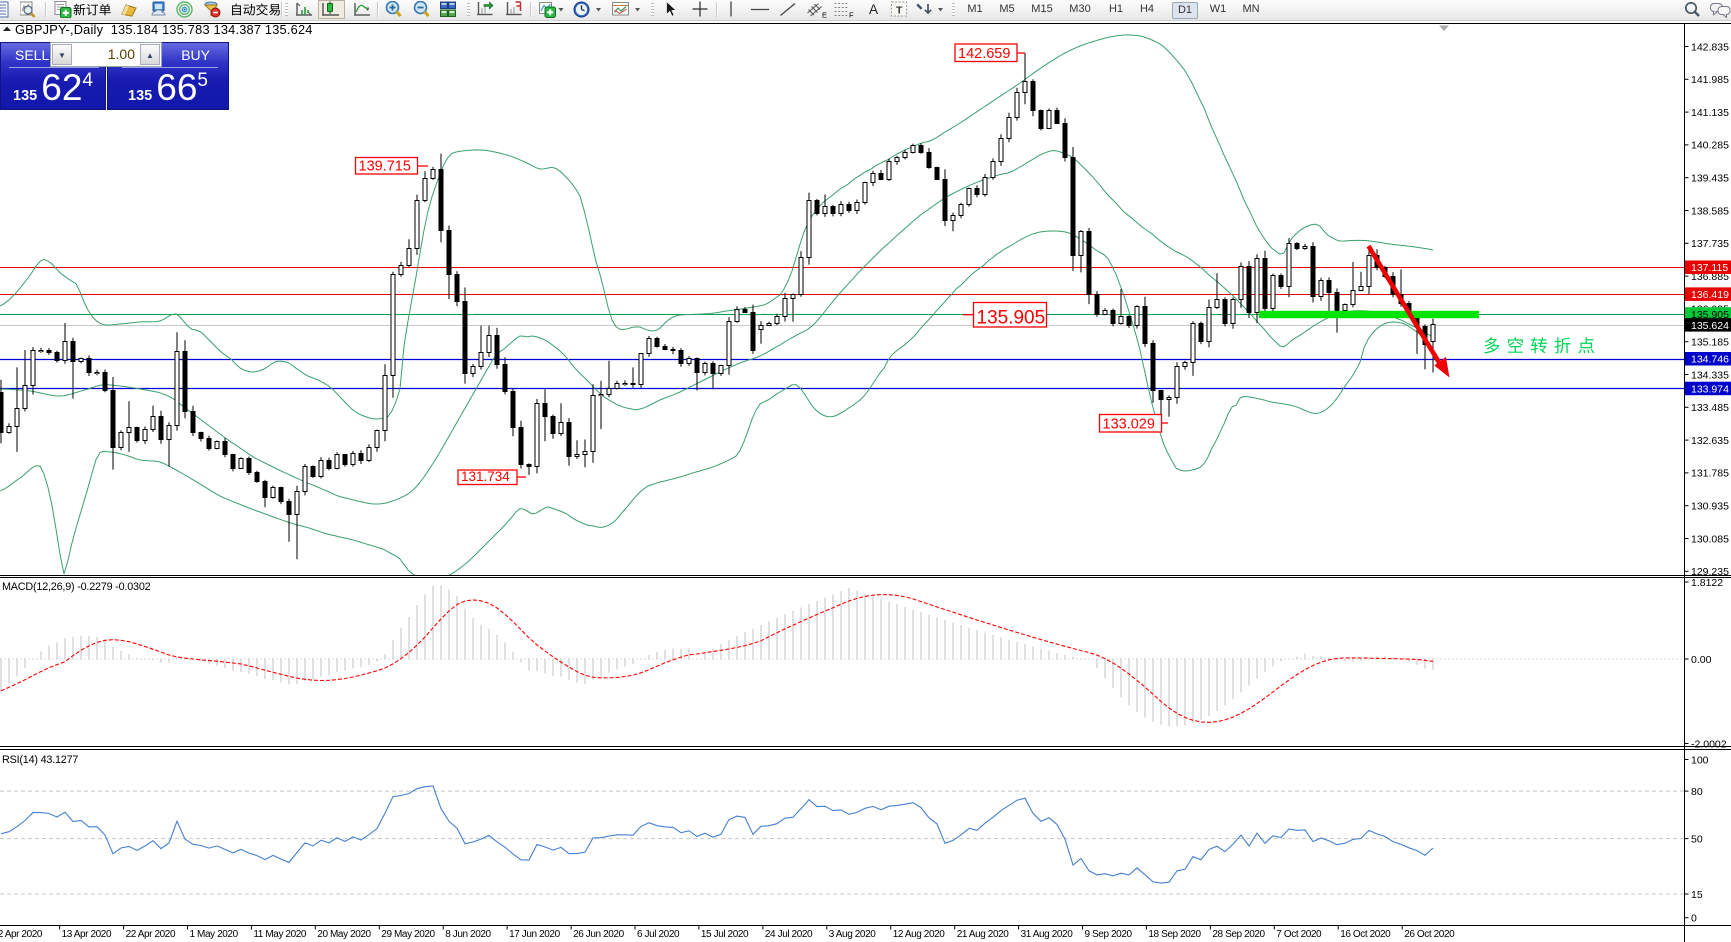  What do you see at coordinates (852, 934) in the screenshot?
I see `svg-text: 3 Aug 2020` at bounding box center [852, 934].